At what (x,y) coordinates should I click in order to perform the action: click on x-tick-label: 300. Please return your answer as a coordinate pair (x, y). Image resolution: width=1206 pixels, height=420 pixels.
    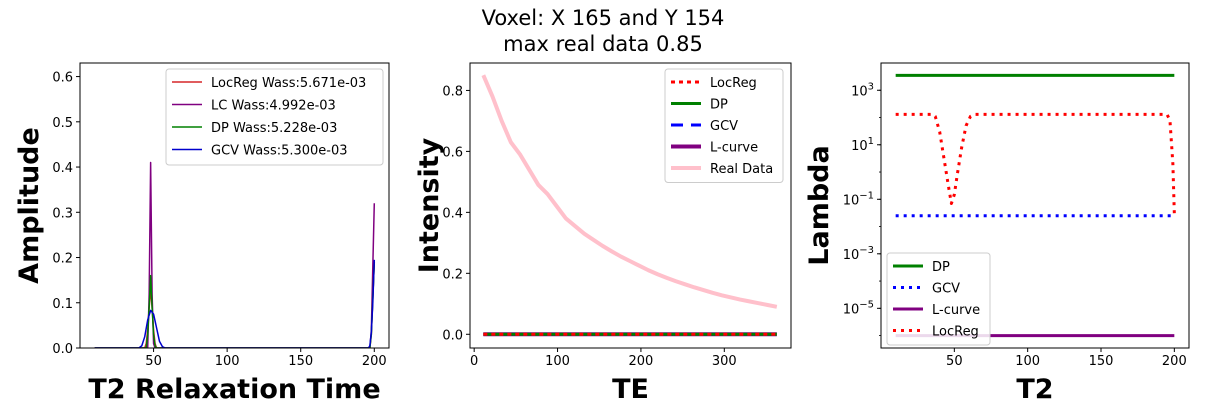
    Looking at the image, I should click on (724, 361).